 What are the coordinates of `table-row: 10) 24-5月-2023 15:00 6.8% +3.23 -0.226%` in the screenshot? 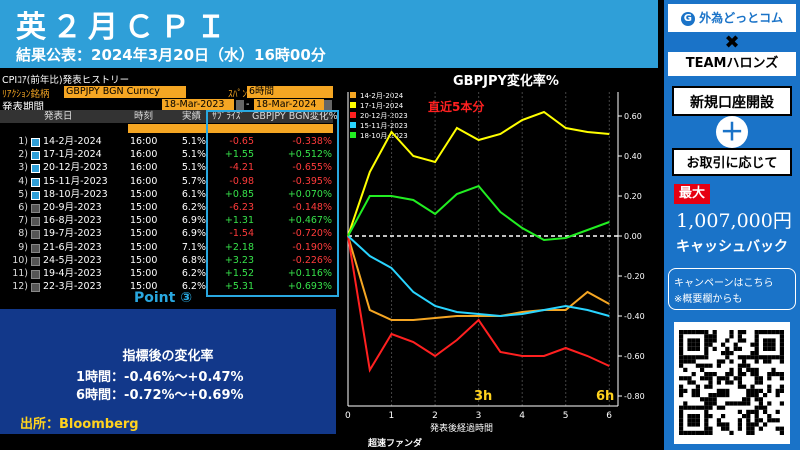 It's located at (166, 260).